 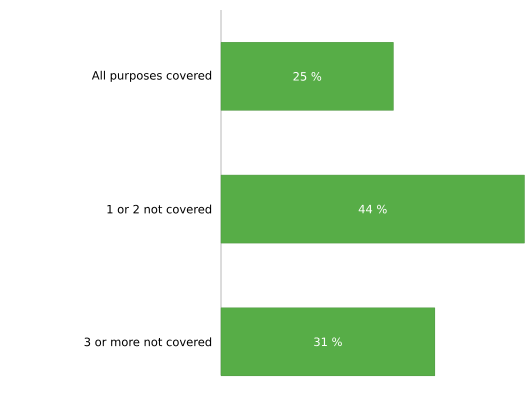 What do you see at coordinates (307, 76) in the screenshot?
I see `data-label: 25 %` at bounding box center [307, 76].